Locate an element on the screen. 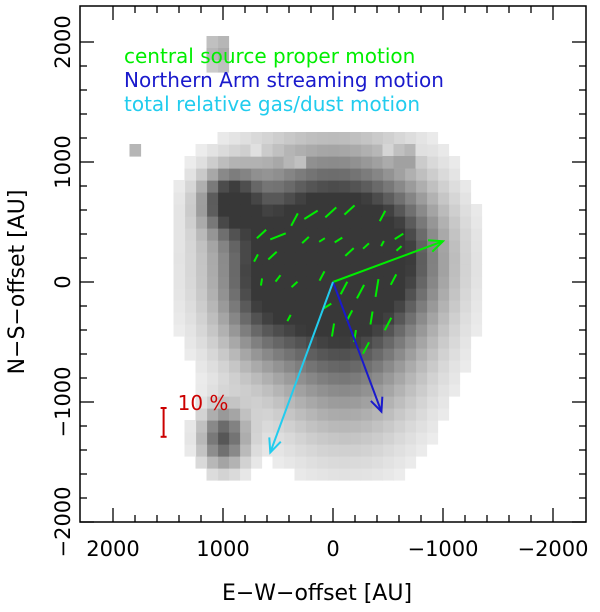  y-tick-labels: 2000 1000 0 −1000 −2000 is located at coordinates (63, 286).